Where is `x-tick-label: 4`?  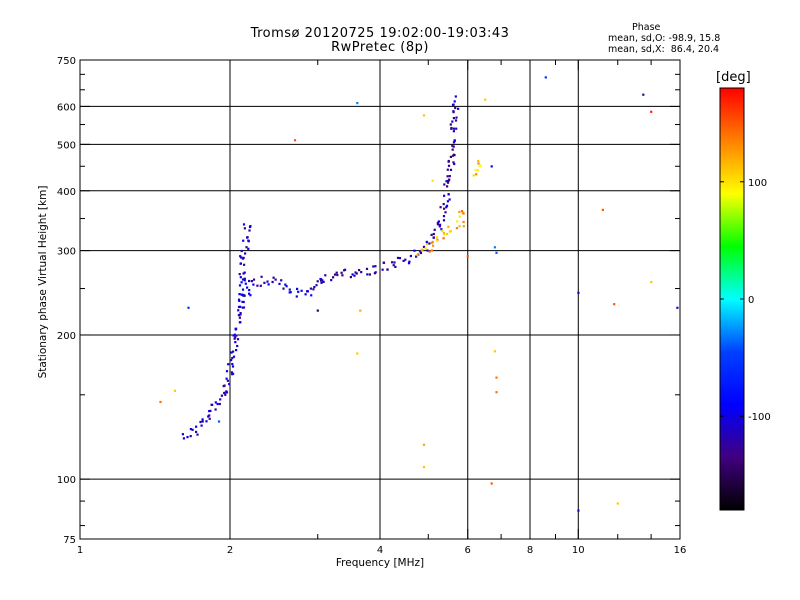 x-tick-label: 4 is located at coordinates (380, 550).